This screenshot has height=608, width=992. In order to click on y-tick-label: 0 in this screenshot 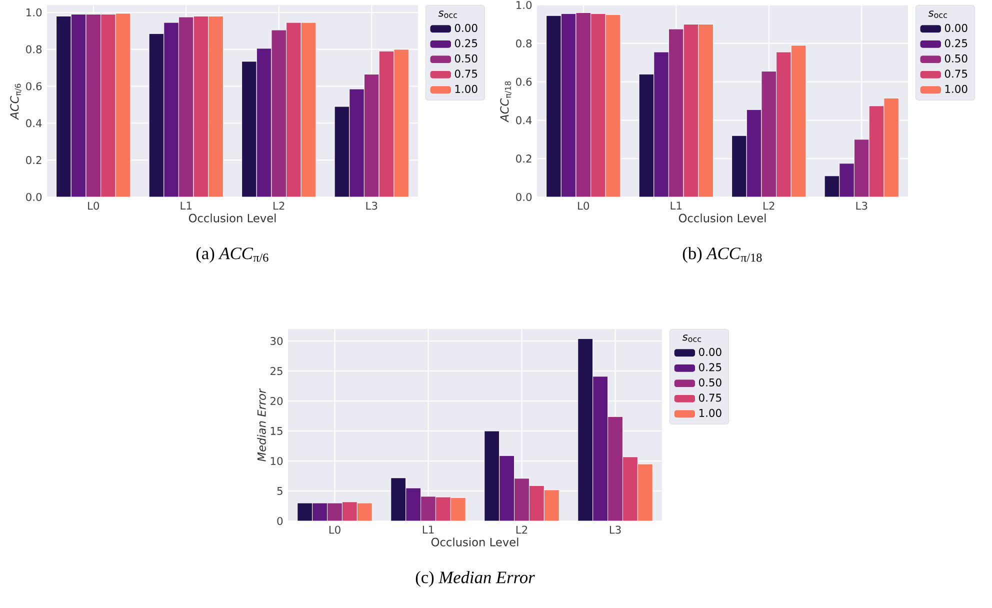, I will do `click(280, 521)`.